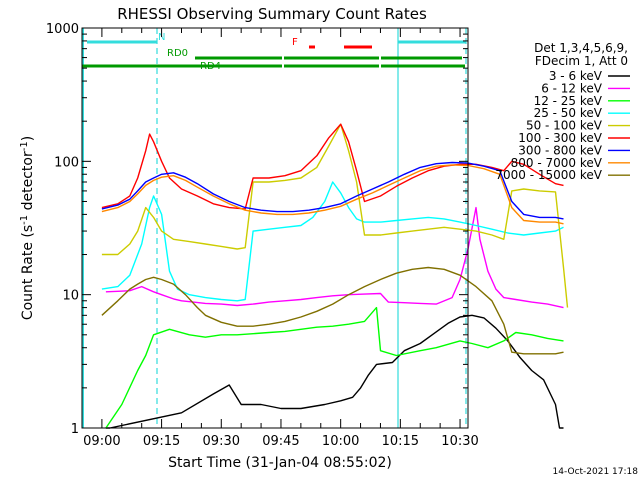 Image resolution: width=640 pixels, height=480 pixels. I want to click on y-axis-label: Count Rate (s-1 detector-1), so click(27, 228).